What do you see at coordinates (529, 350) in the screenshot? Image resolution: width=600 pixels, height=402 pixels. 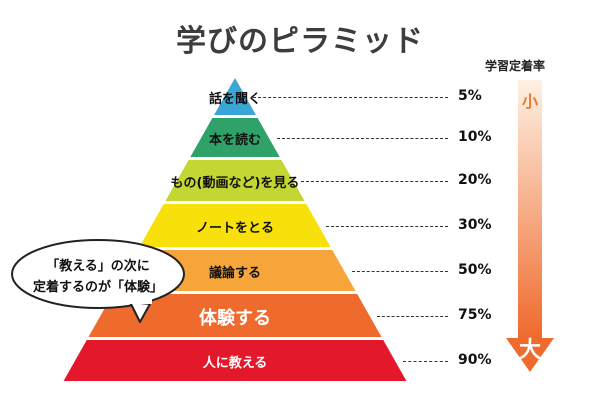 I see `arrow-bottom-label: 大` at bounding box center [529, 350].